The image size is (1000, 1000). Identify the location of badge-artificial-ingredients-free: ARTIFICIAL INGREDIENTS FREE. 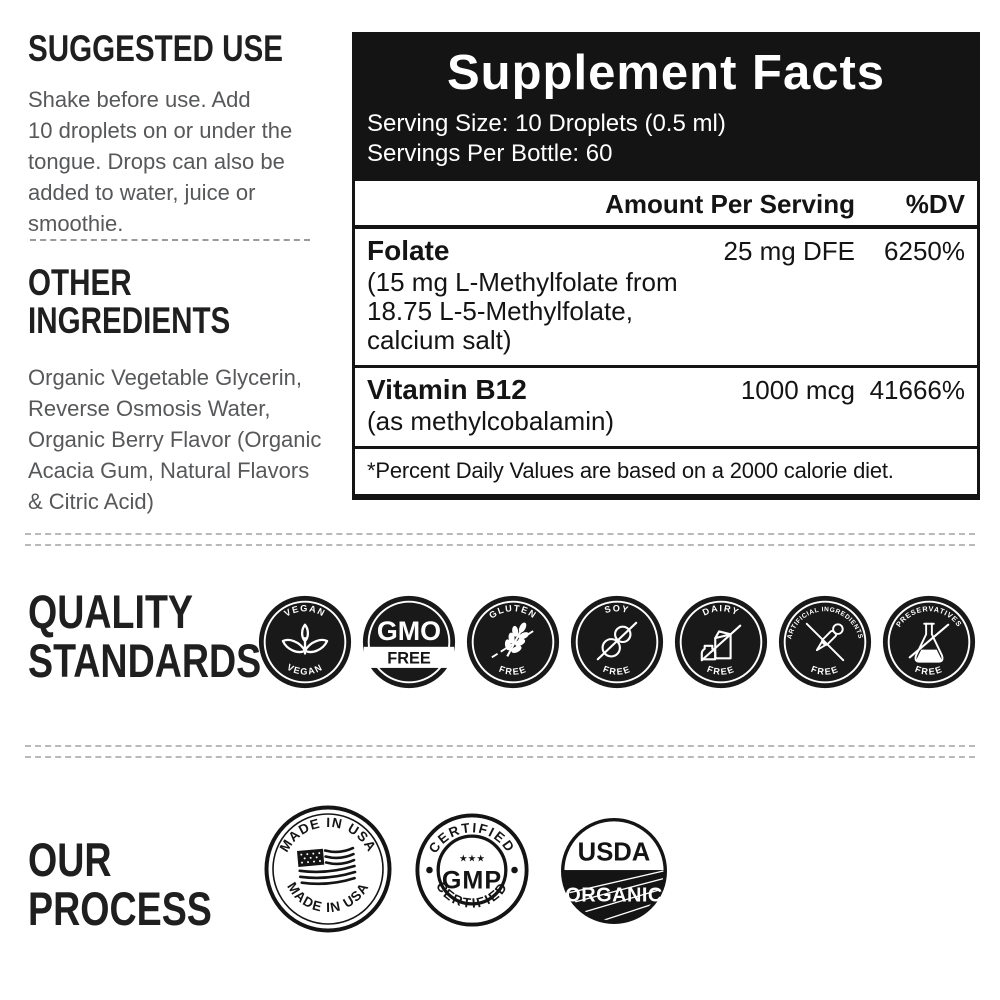
(825, 642).